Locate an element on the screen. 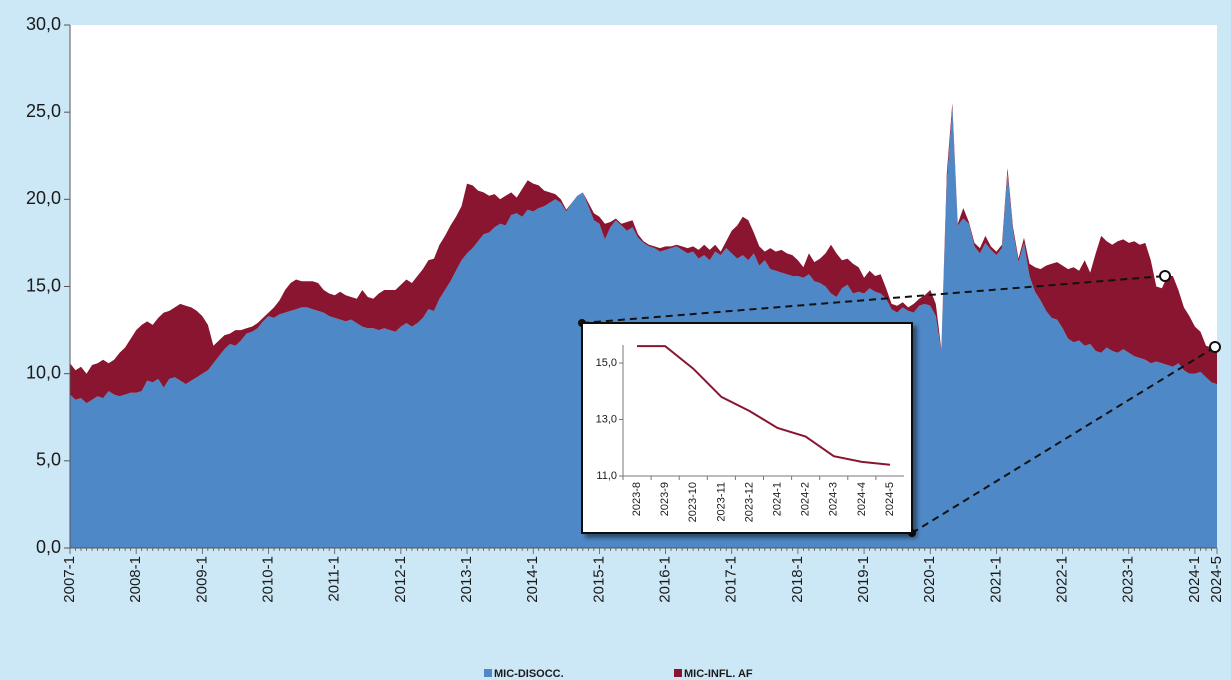 Image resolution: width=1231 pixels, height=680 pixels. x-tick-label: 2016-1 is located at coordinates (665, 579).